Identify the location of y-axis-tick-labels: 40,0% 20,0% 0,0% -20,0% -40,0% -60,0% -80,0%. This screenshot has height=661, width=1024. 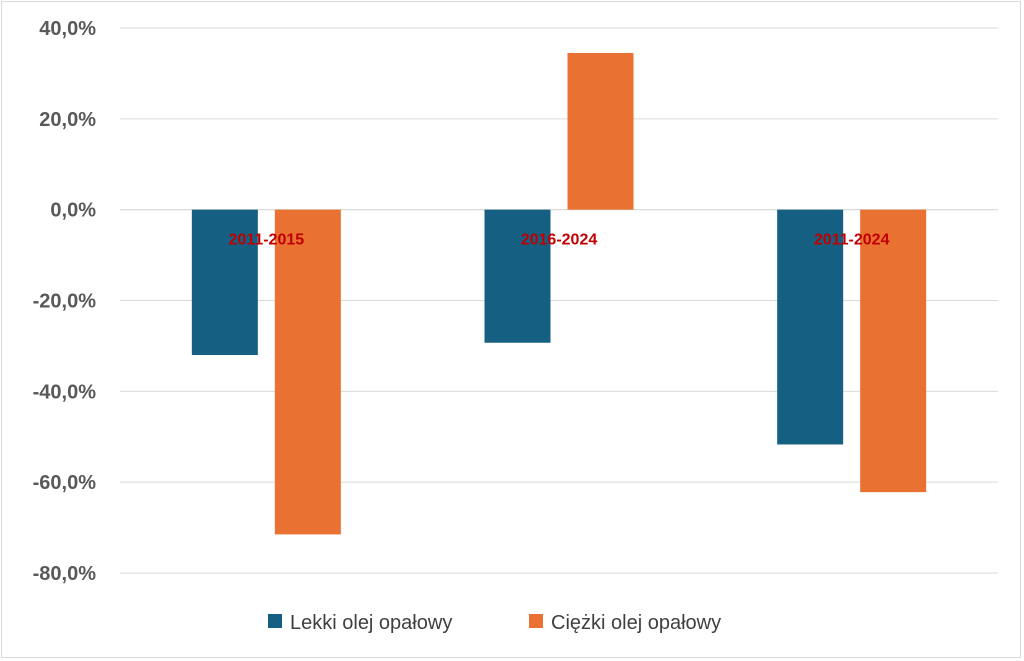
(65, 301).